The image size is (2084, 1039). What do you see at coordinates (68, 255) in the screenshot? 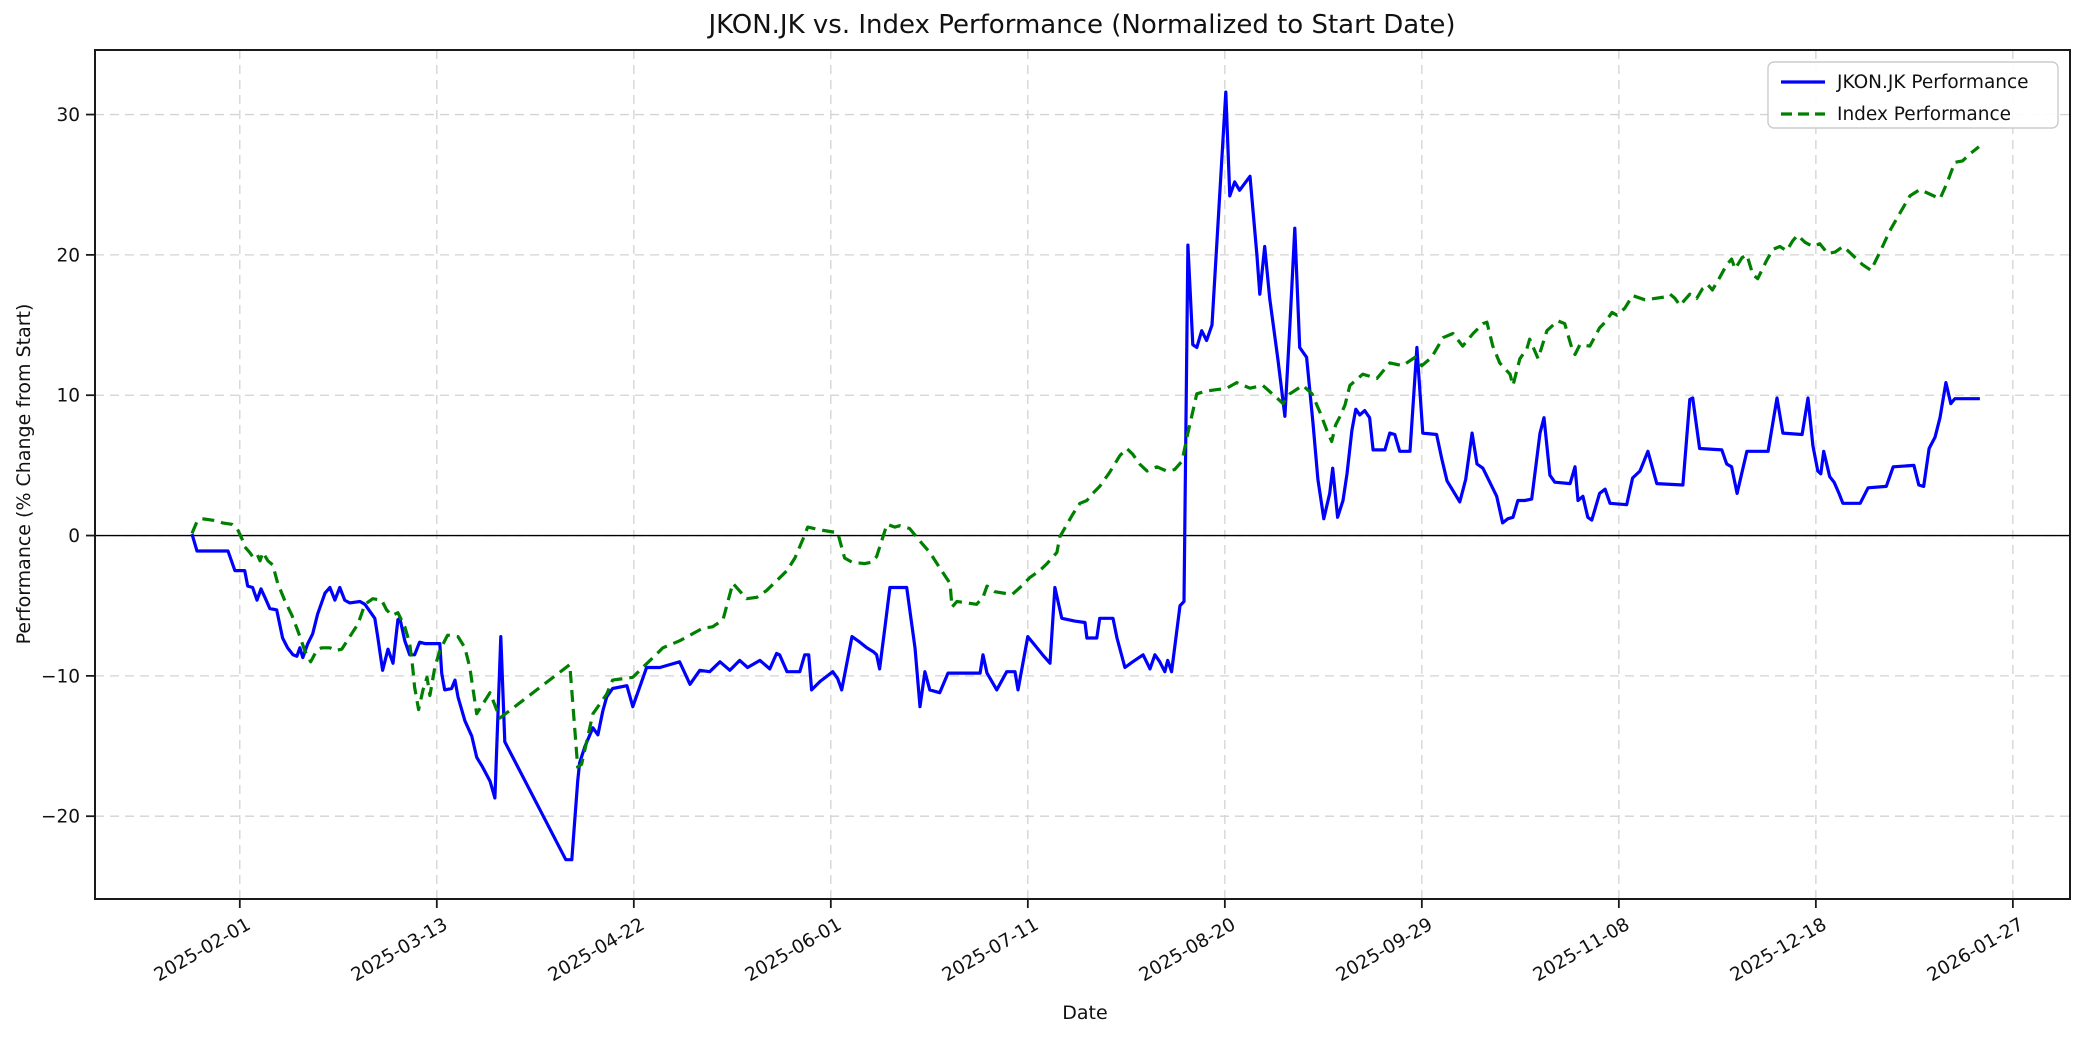
I see `y-tick-label: 20` at bounding box center [68, 255].